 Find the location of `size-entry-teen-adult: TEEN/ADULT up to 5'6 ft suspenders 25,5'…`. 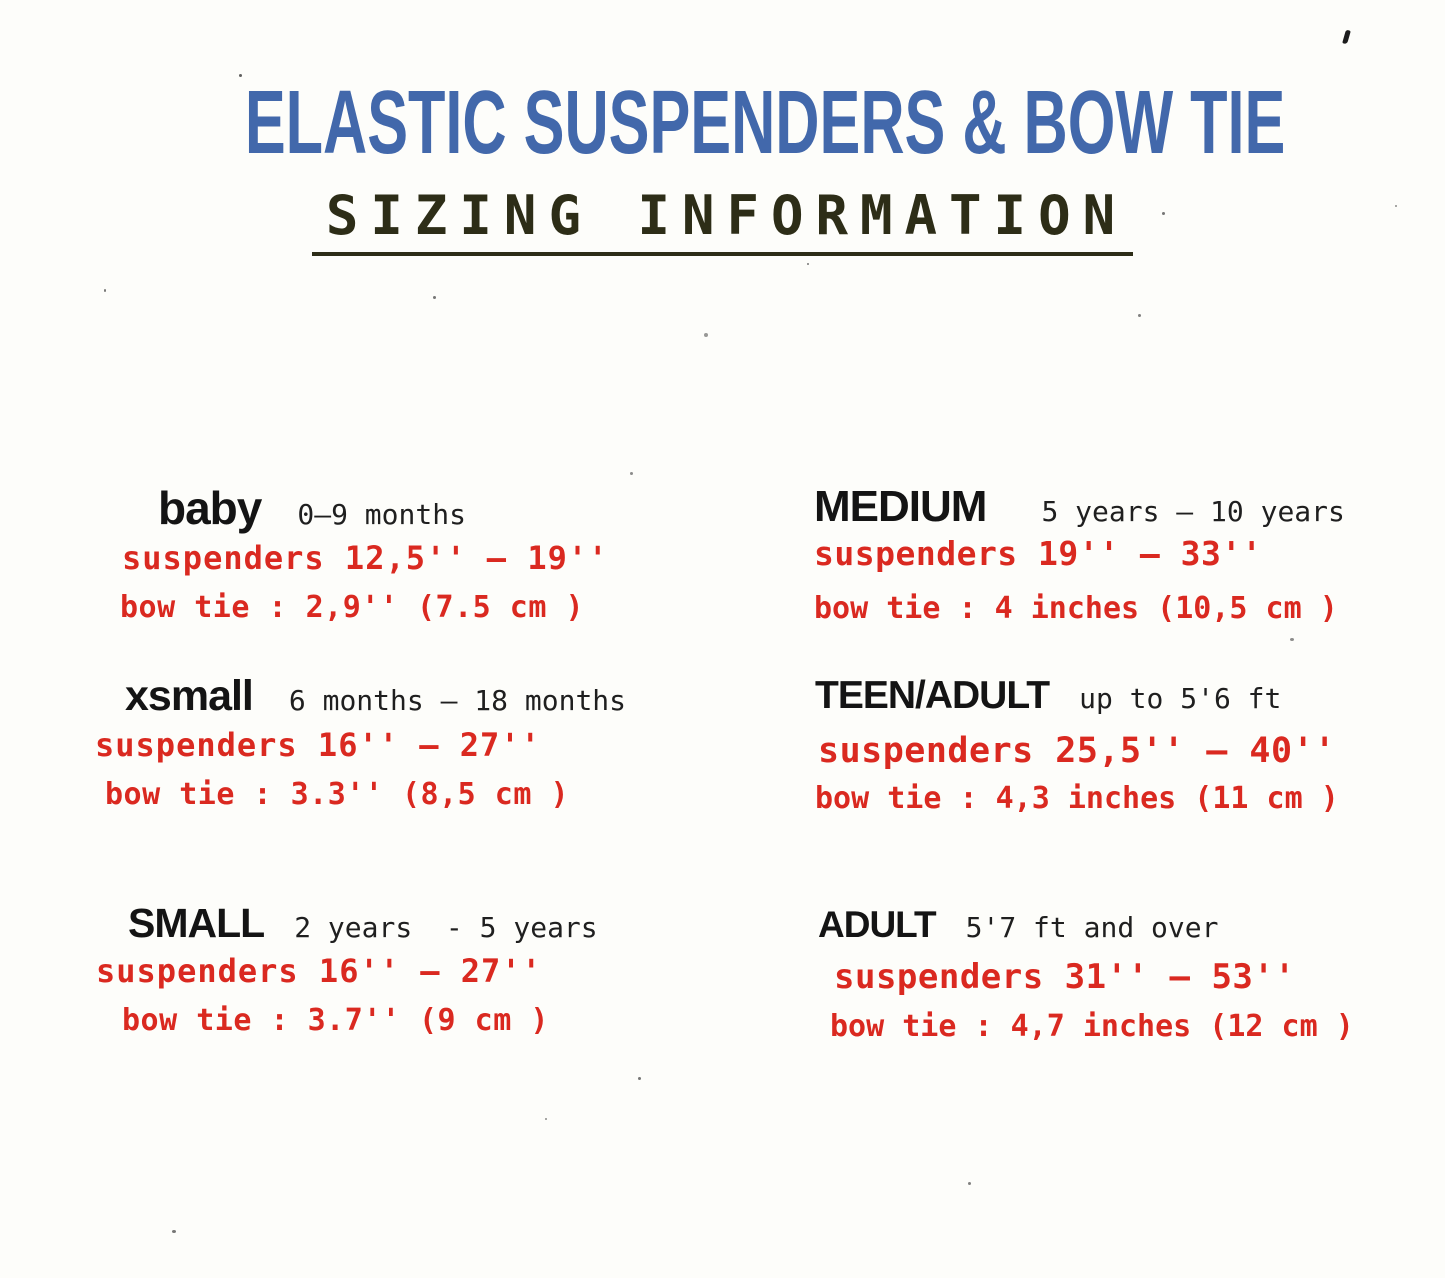

size-entry-teen-adult: TEEN/ADULT up to 5'6 ft suspenders 25,5'… is located at coordinates (1077, 745).